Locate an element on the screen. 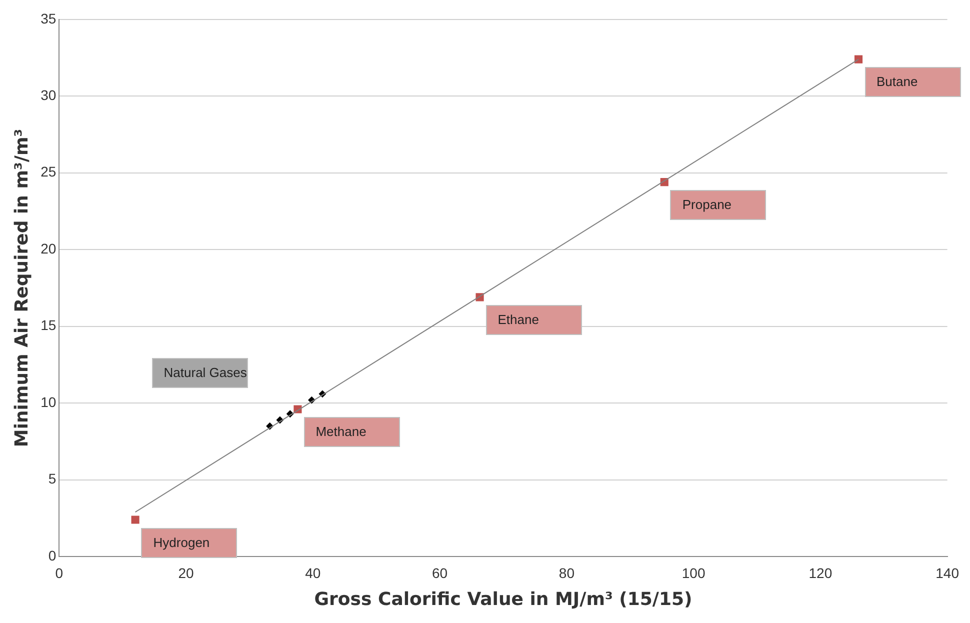 This screenshot has width=970, height=623. annotation: Butane is located at coordinates (897, 82).